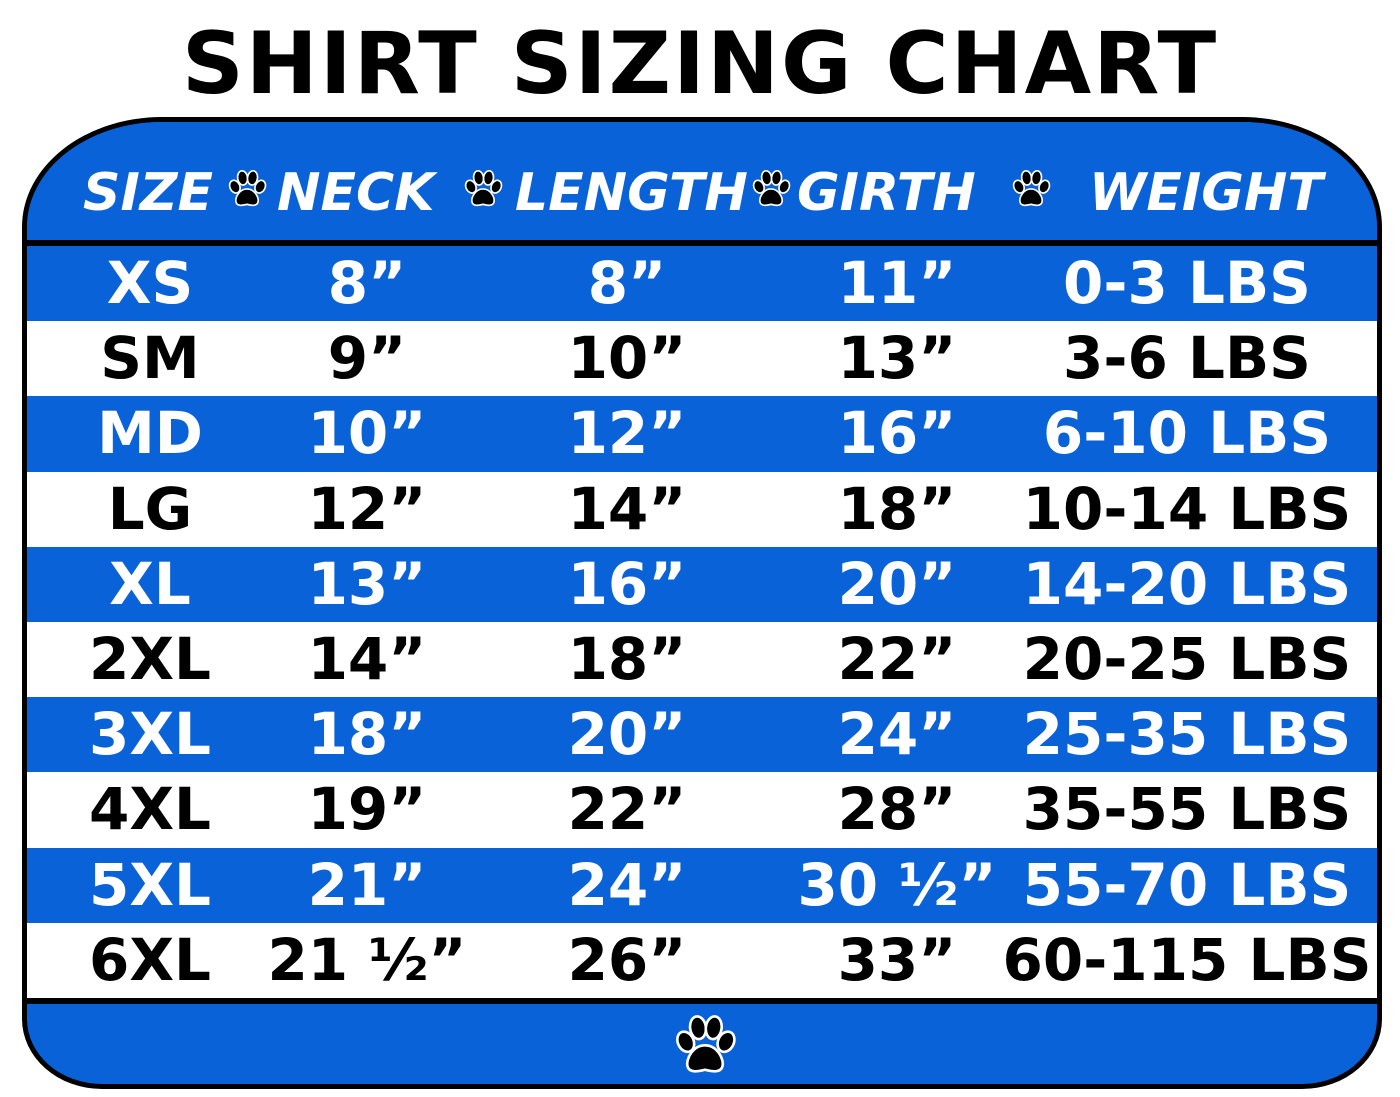 This screenshot has height=1097, width=1400. Describe the element at coordinates (897, 809) in the screenshot. I see `cell-girth: 28”` at that location.